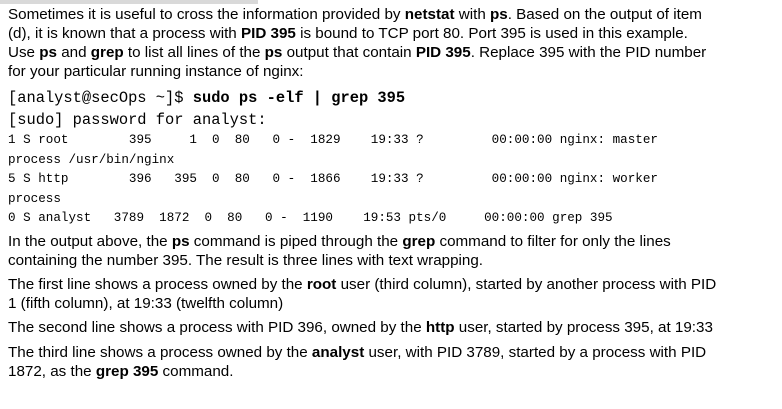 The height and width of the screenshot is (409, 782). I want to click on third-line-explain-2: 1872, as the grep 395 command., so click(395, 371).